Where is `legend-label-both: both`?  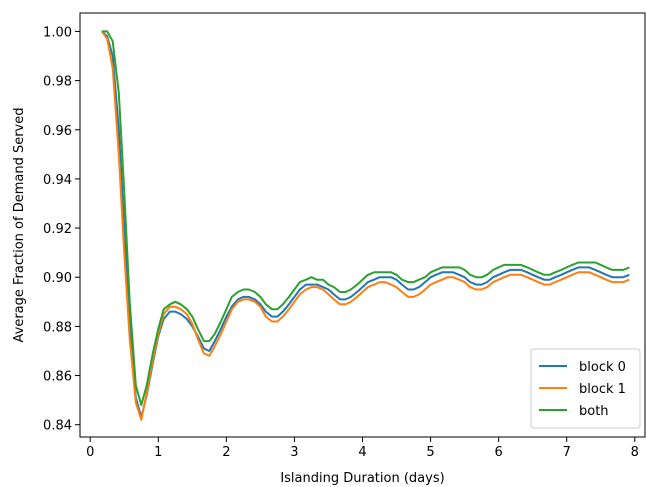 legend-label-both: both is located at coordinates (594, 411).